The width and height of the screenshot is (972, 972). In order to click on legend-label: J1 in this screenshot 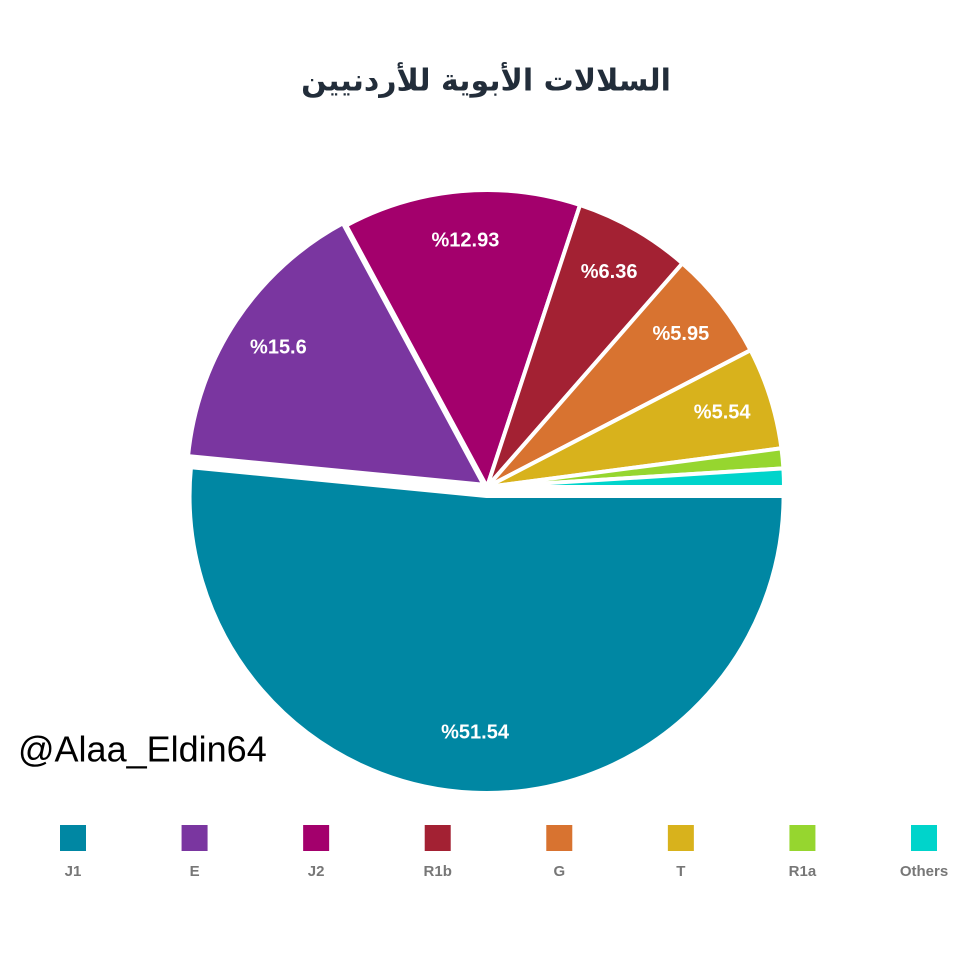, I will do `click(73, 871)`.